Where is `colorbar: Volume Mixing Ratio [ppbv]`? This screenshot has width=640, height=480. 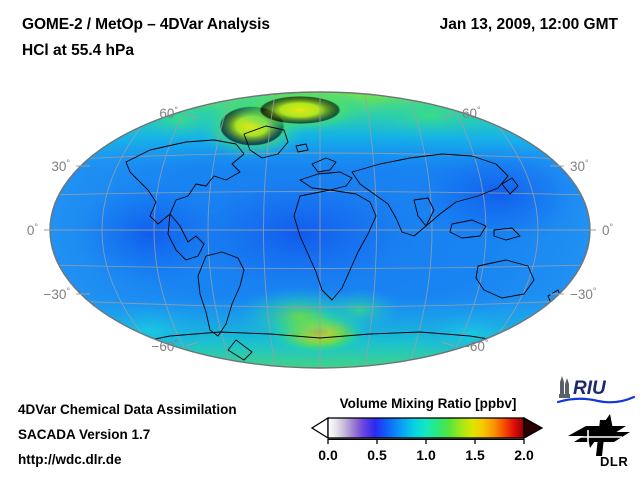 colorbar: Volume Mixing Ratio [ppbv] is located at coordinates (428, 434).